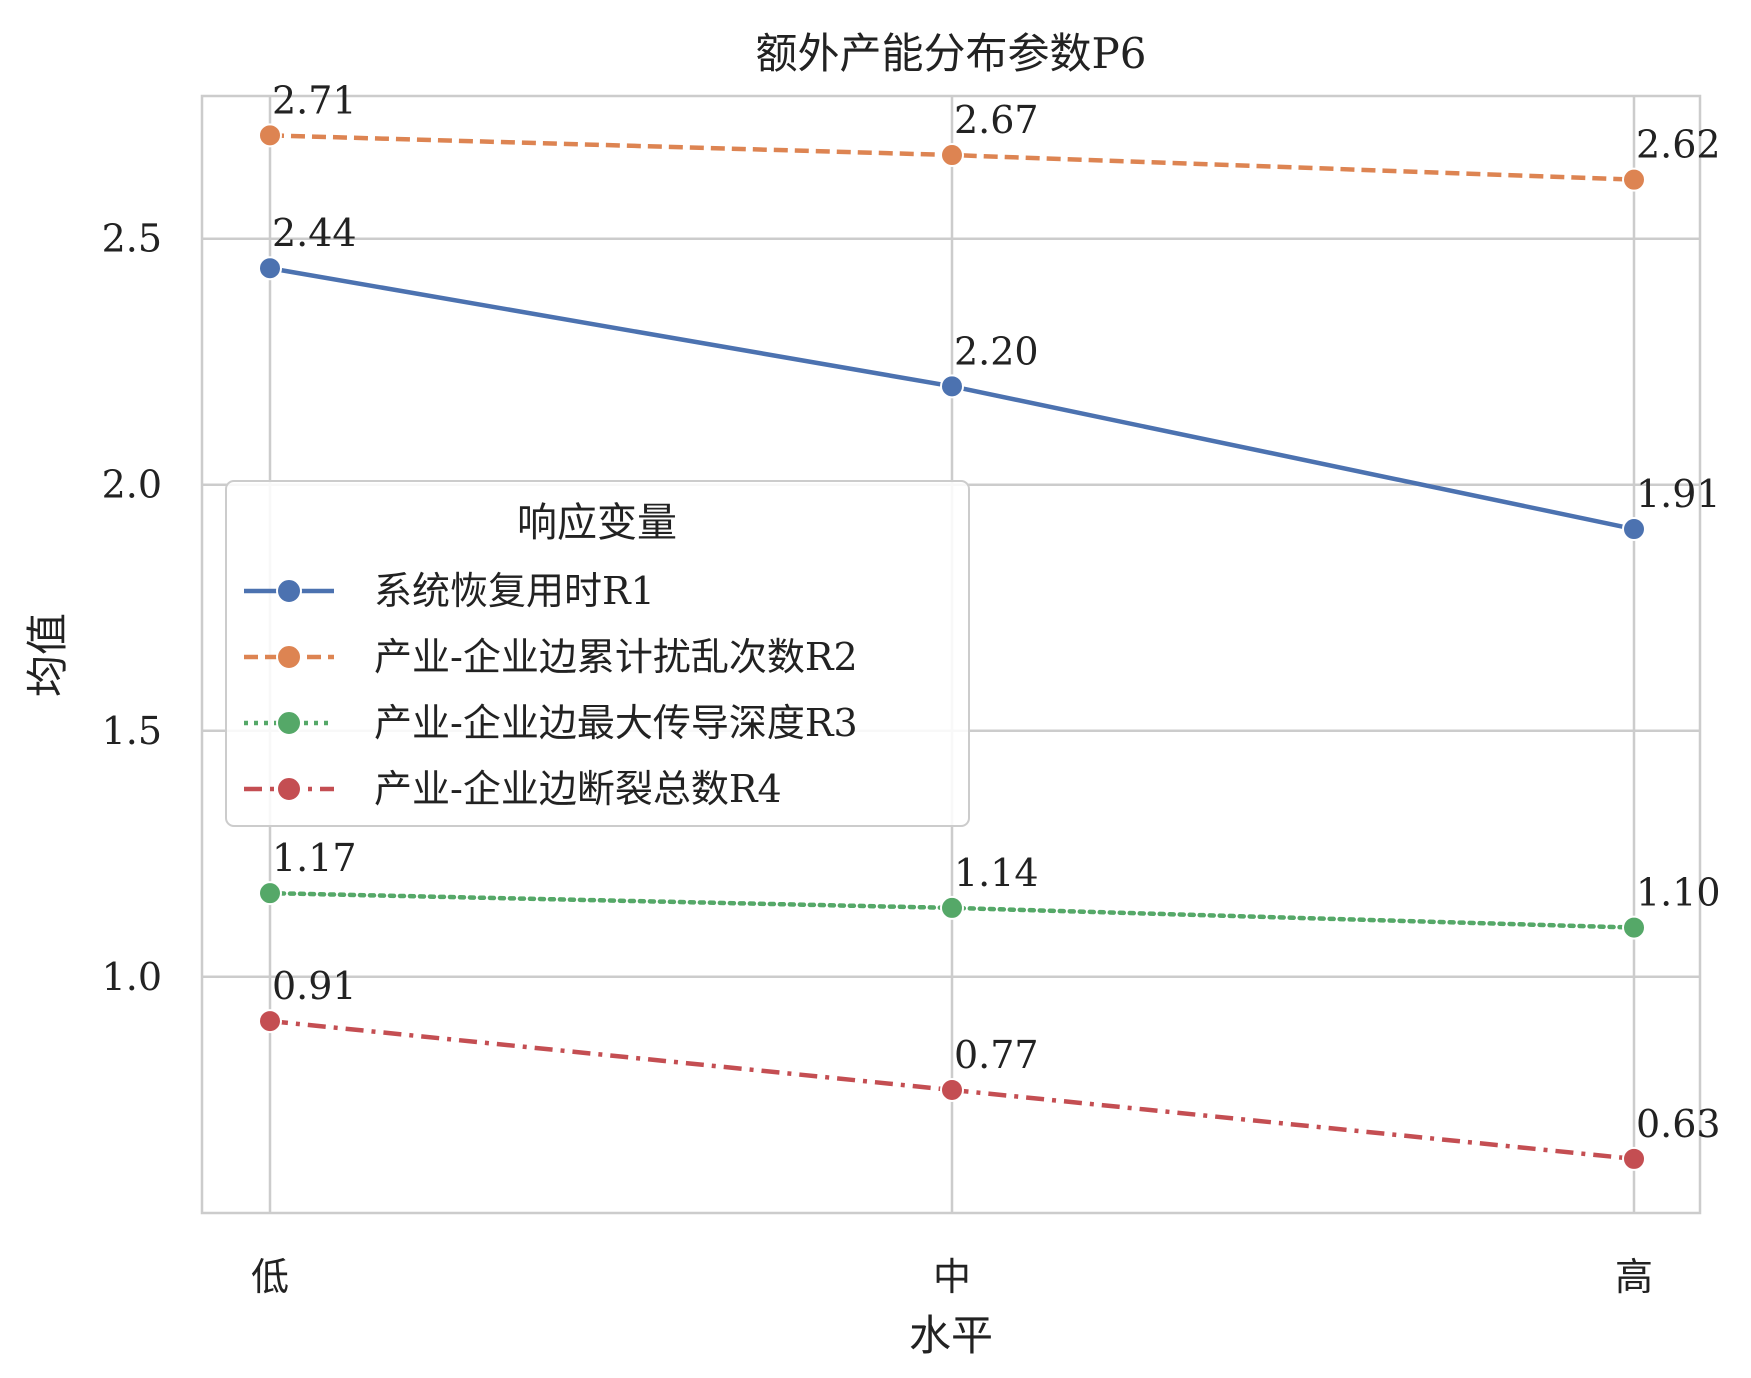 Image resolution: width=1751 pixels, height=1378 pixels. What do you see at coordinates (996, 120) in the screenshot?
I see `data-label: 2.67` at bounding box center [996, 120].